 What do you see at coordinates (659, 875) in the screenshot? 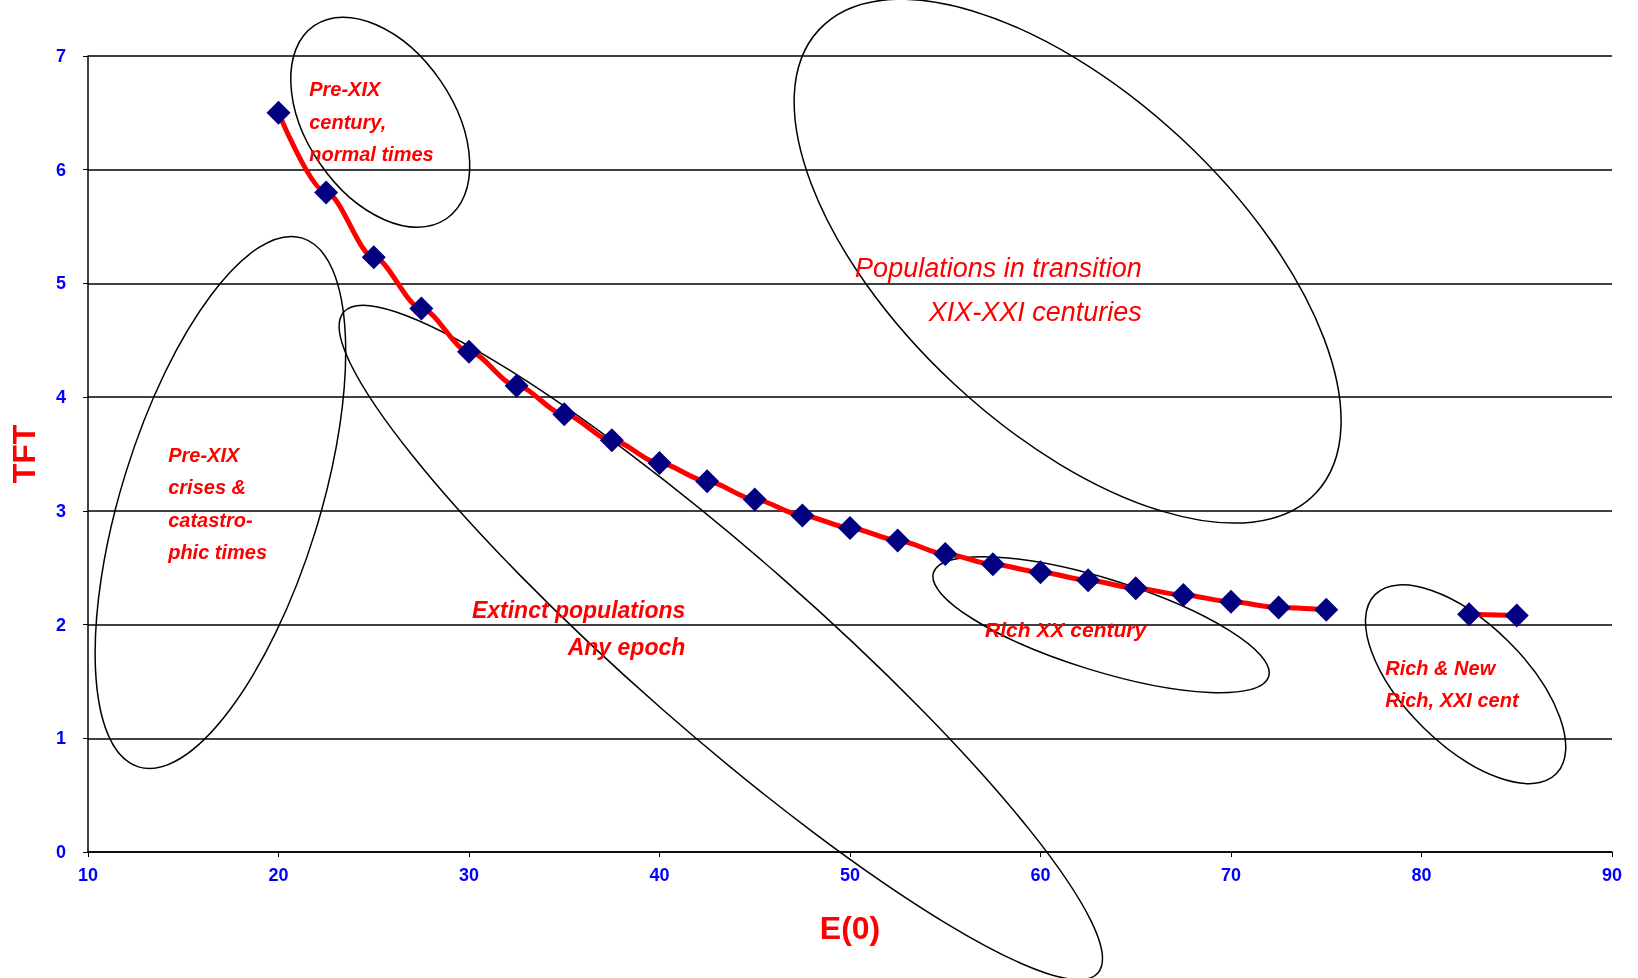
I see `x-tick-label: 40` at bounding box center [659, 875].